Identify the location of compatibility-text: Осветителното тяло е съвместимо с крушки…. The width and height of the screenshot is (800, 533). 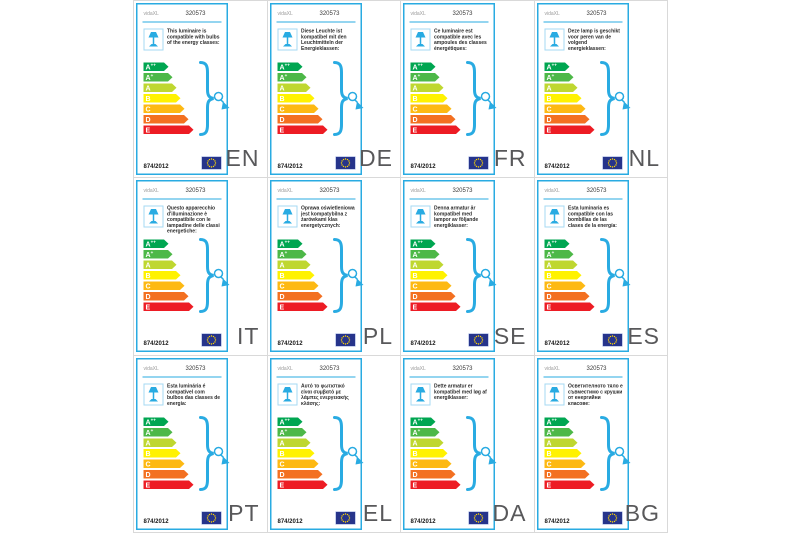
(595, 394).